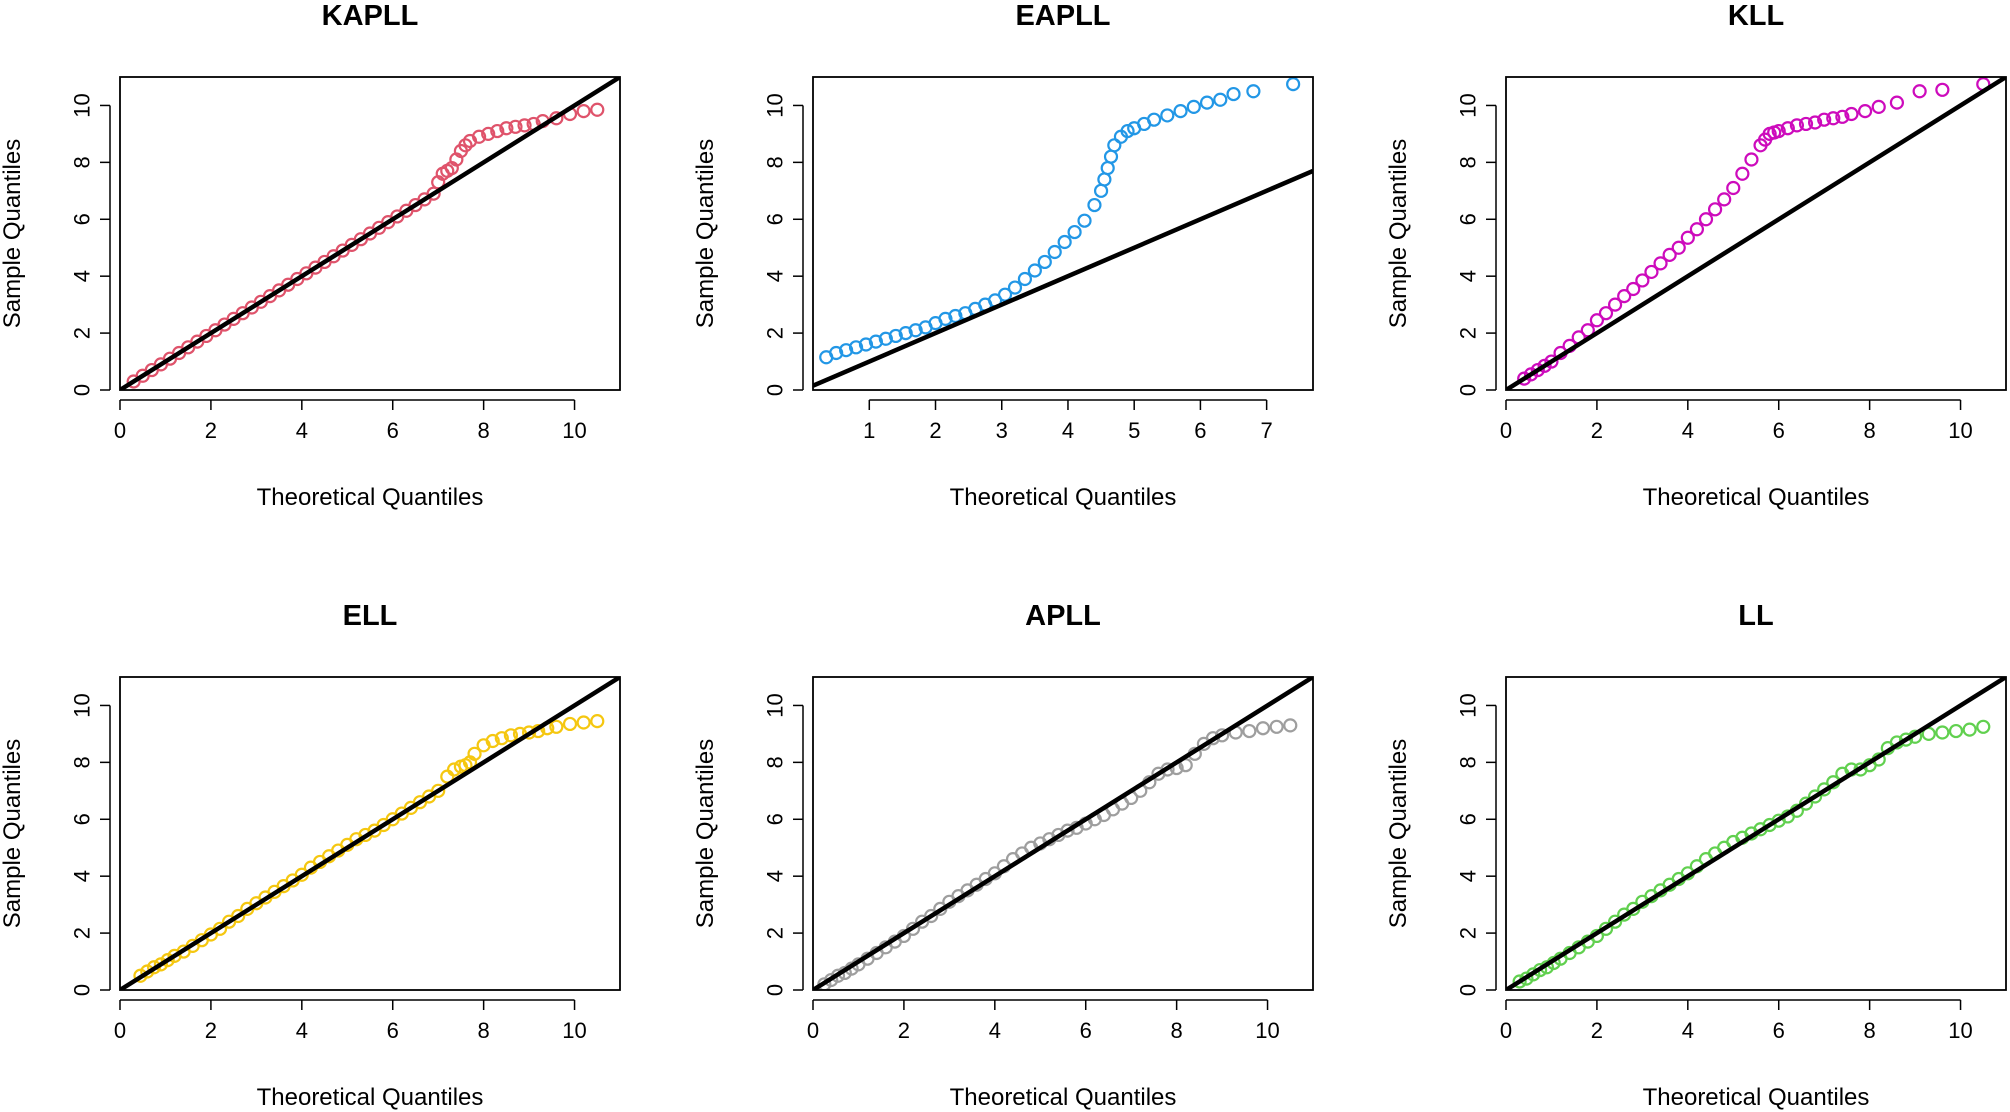  What do you see at coordinates (1960, 430) in the screenshot?
I see `x-tick-label: 10` at bounding box center [1960, 430].